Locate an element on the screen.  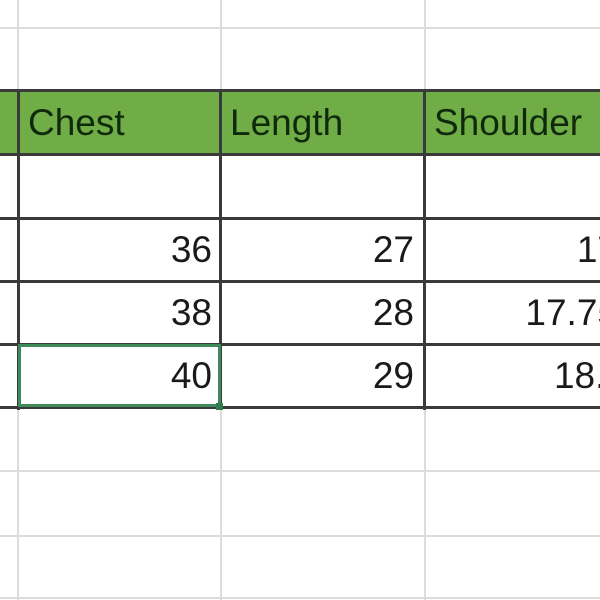
cell: 18.5 is located at coordinates (576, 375).